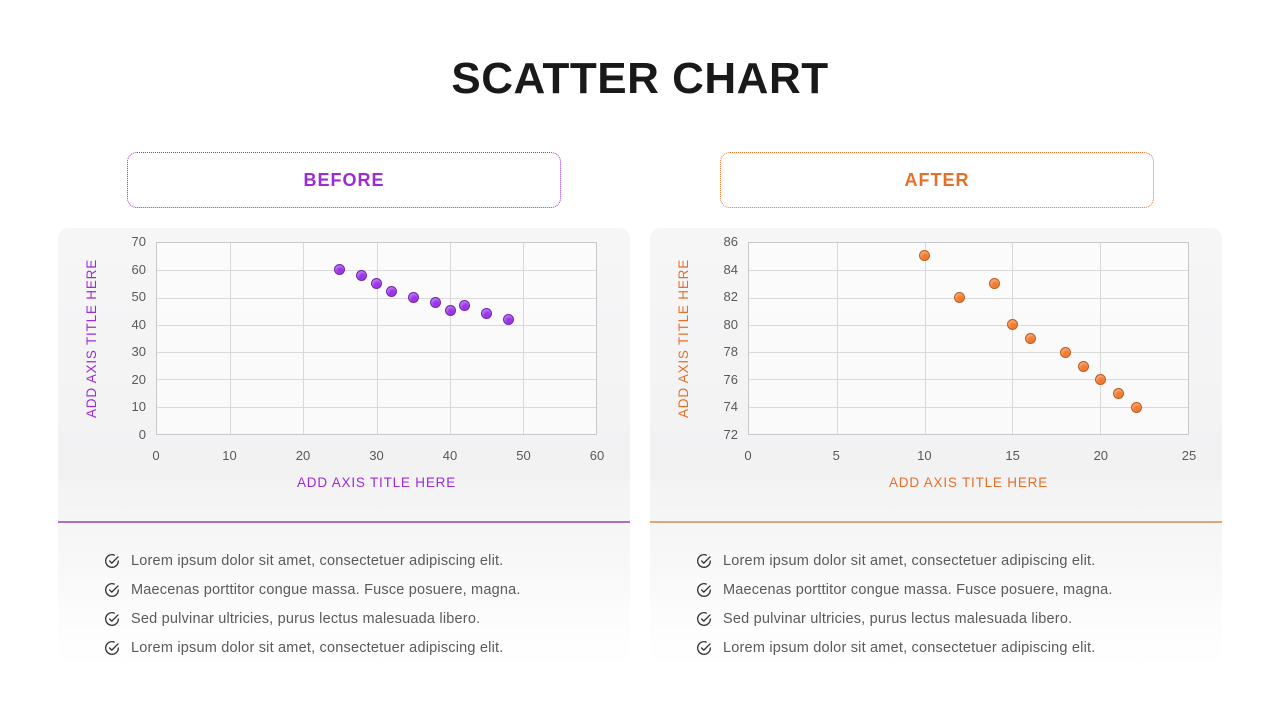  I want to click on x-tick-label: 60, so click(597, 455).